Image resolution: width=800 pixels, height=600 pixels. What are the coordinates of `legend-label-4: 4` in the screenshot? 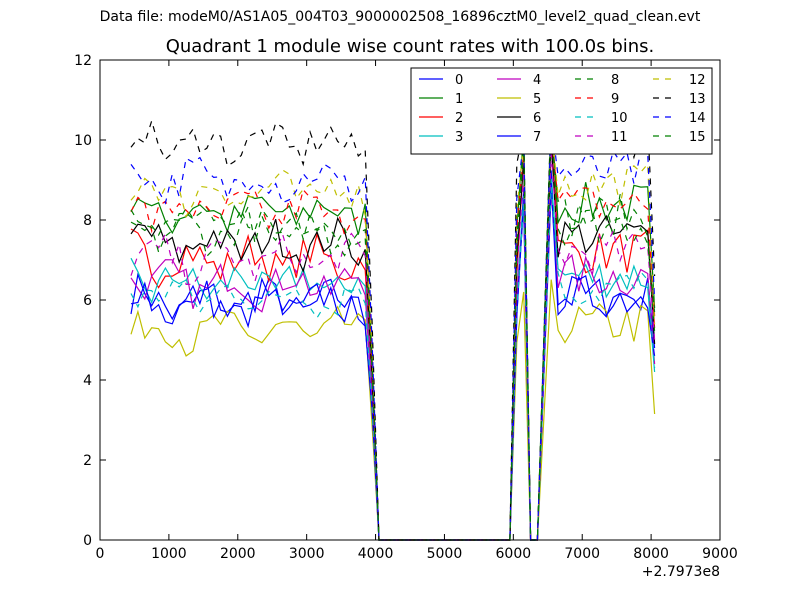 It's located at (537, 80).